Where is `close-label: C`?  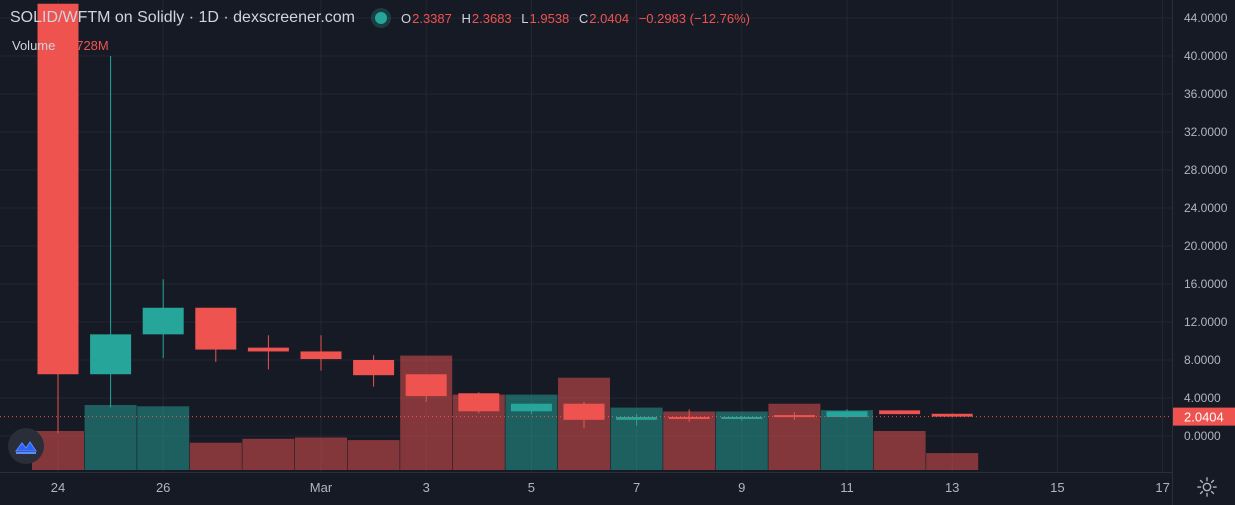 close-label: C is located at coordinates (583, 18).